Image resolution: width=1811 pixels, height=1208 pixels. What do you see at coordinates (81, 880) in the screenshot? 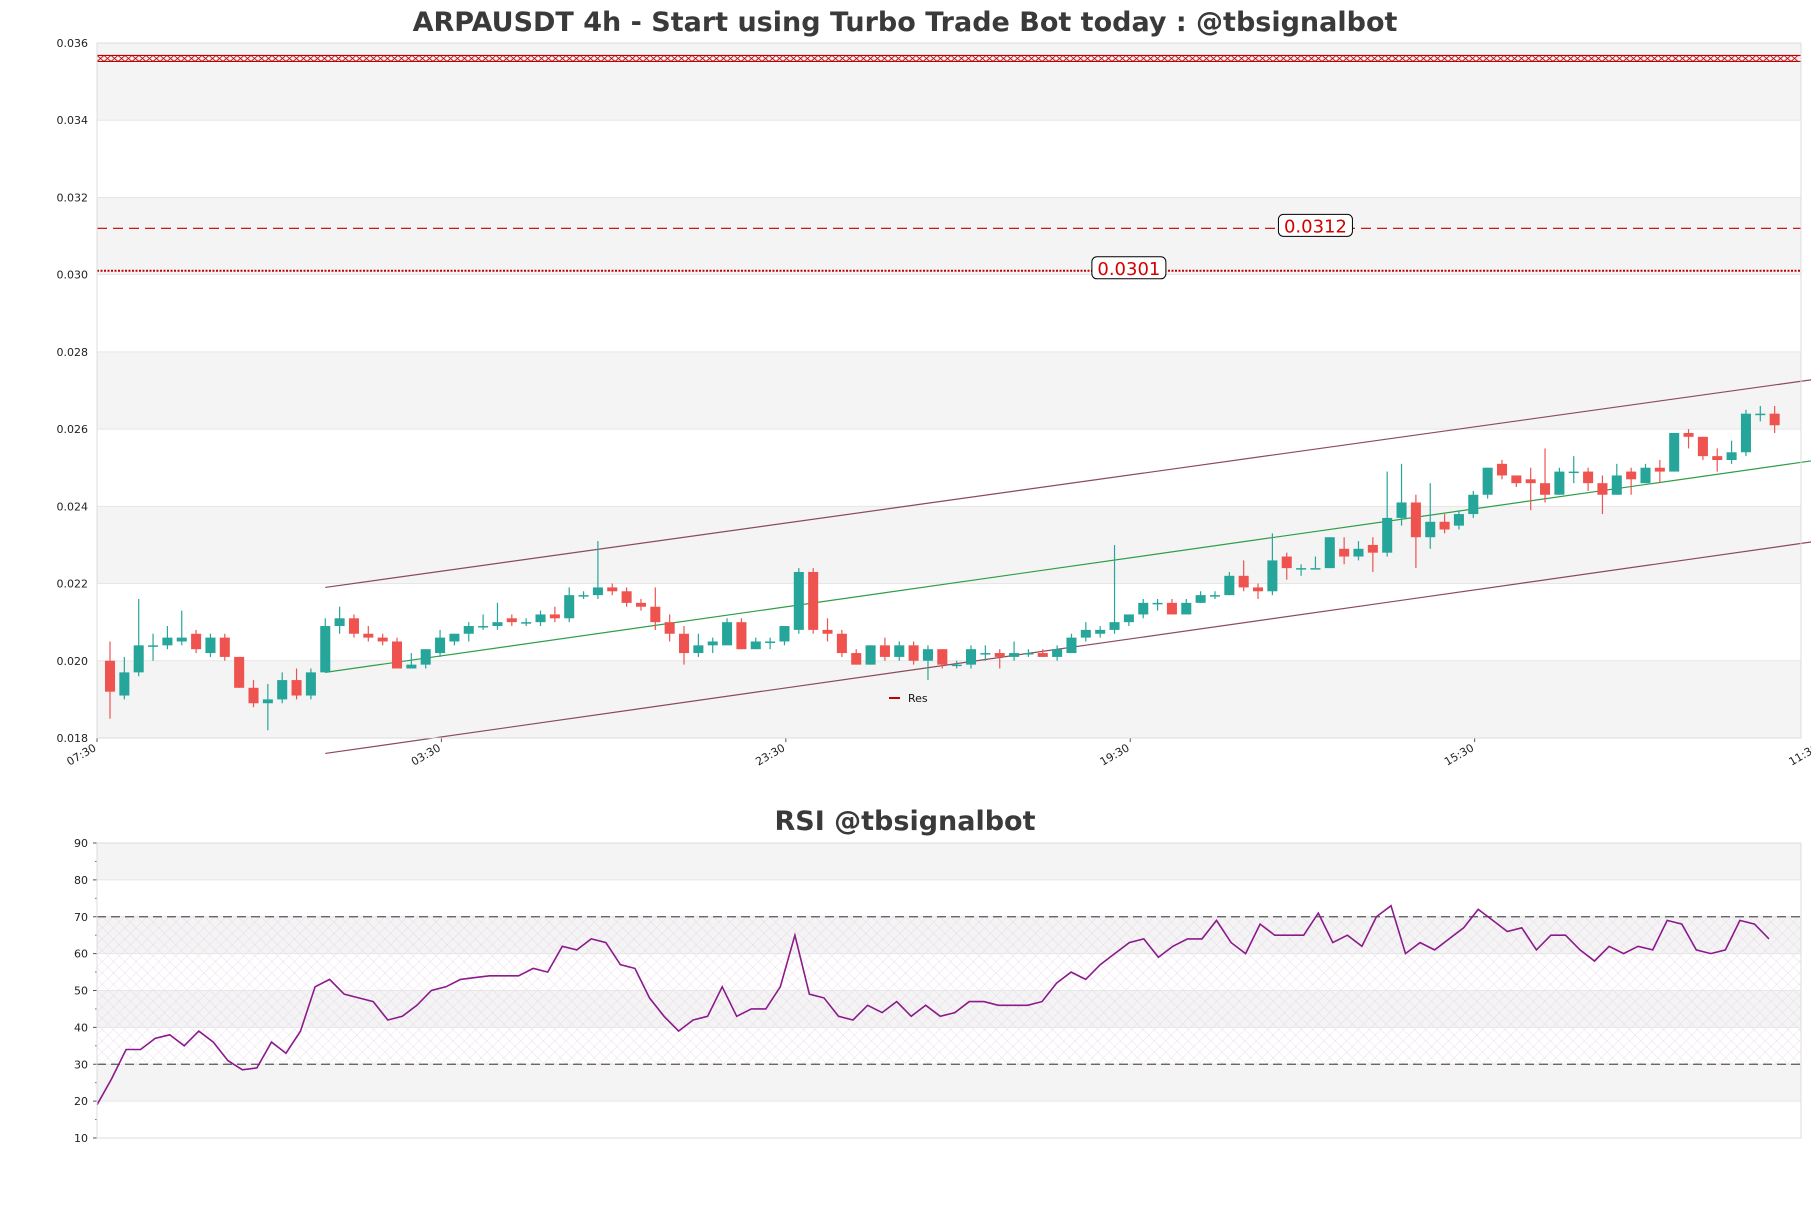
I see `rsi-y-tick: 80` at bounding box center [81, 880].